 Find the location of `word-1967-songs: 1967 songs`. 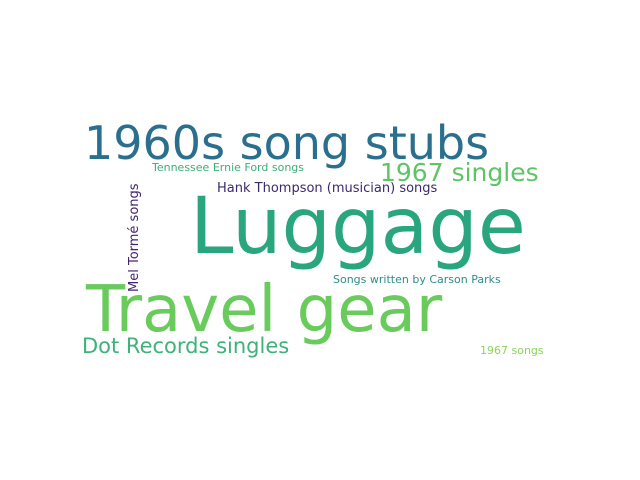

word-1967-songs: 1967 songs is located at coordinates (512, 350).